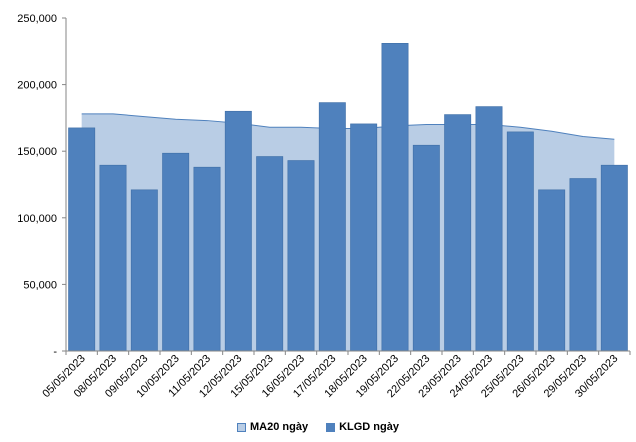 This screenshot has width=636, height=442. I want to click on klgd-bar-24/05/2023, so click(489, 229).